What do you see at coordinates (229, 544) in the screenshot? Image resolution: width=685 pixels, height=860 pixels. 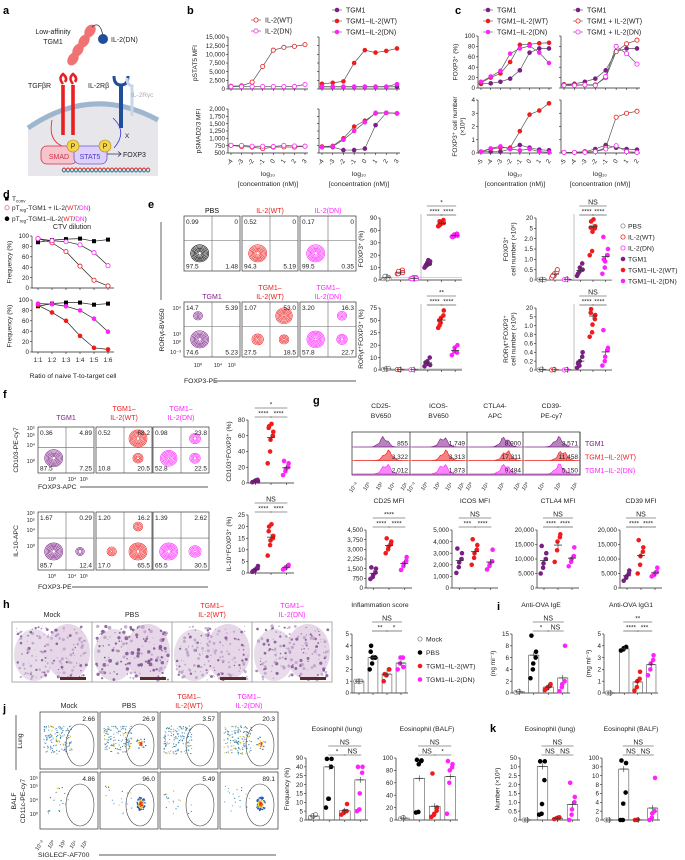 I see `y-axis-label: IL-10⁺FOXP3⁺ (%)` at bounding box center [229, 544].